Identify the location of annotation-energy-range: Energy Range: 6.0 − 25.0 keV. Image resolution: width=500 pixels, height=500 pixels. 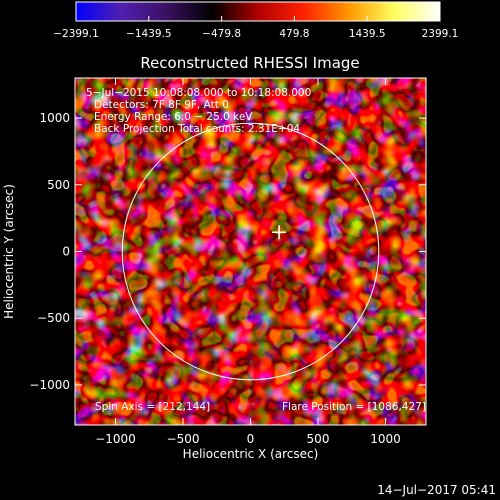
(173, 117).